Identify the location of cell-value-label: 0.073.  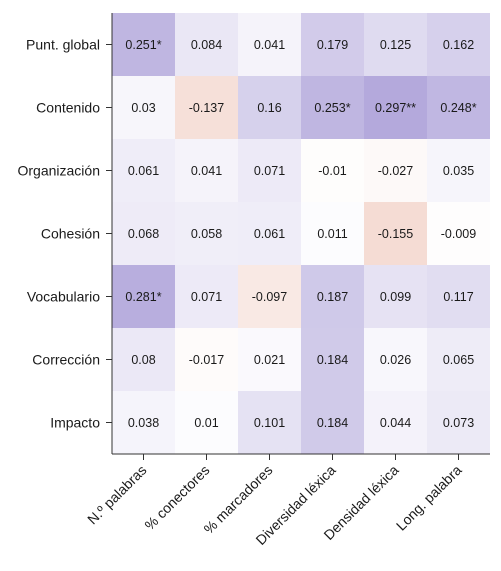
(458, 423).